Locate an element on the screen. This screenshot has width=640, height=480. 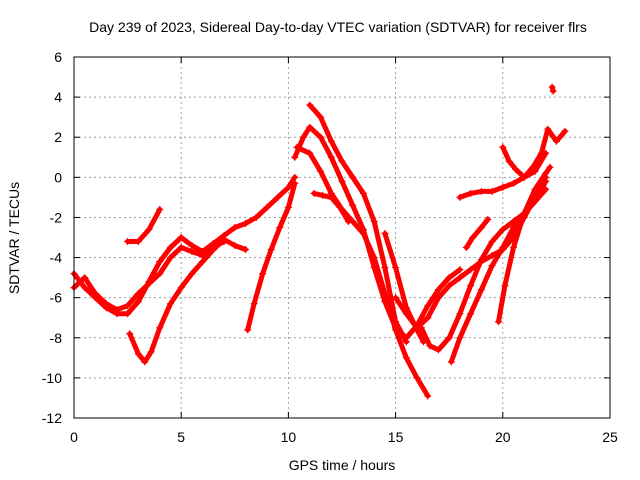
x-tick-labels: 0 5 10 15 20 25 is located at coordinates (344, 437).